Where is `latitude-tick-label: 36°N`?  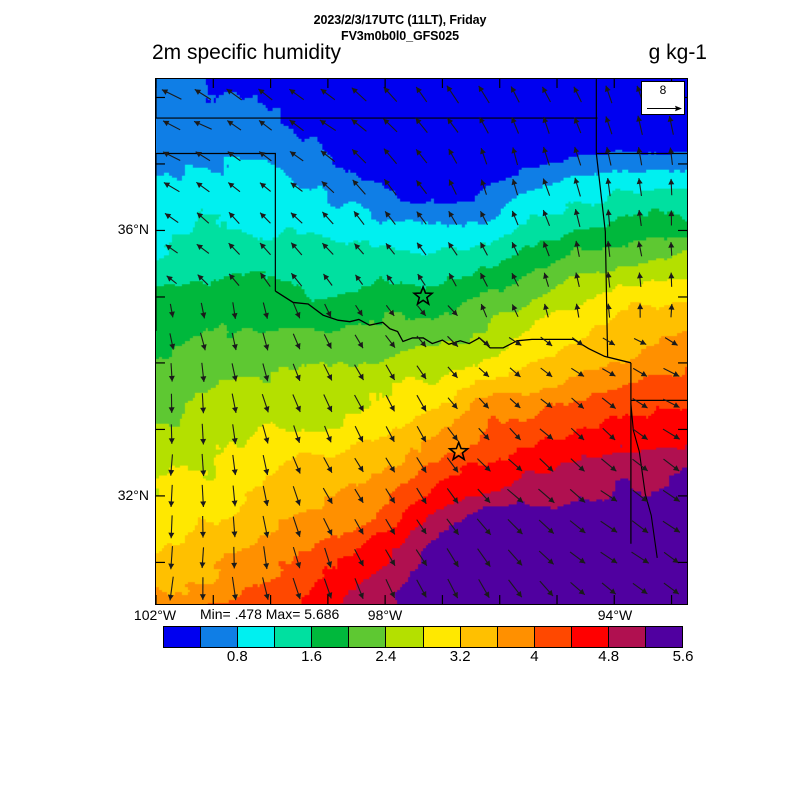
latitude-tick-label: 36°N is located at coordinates (133, 229).